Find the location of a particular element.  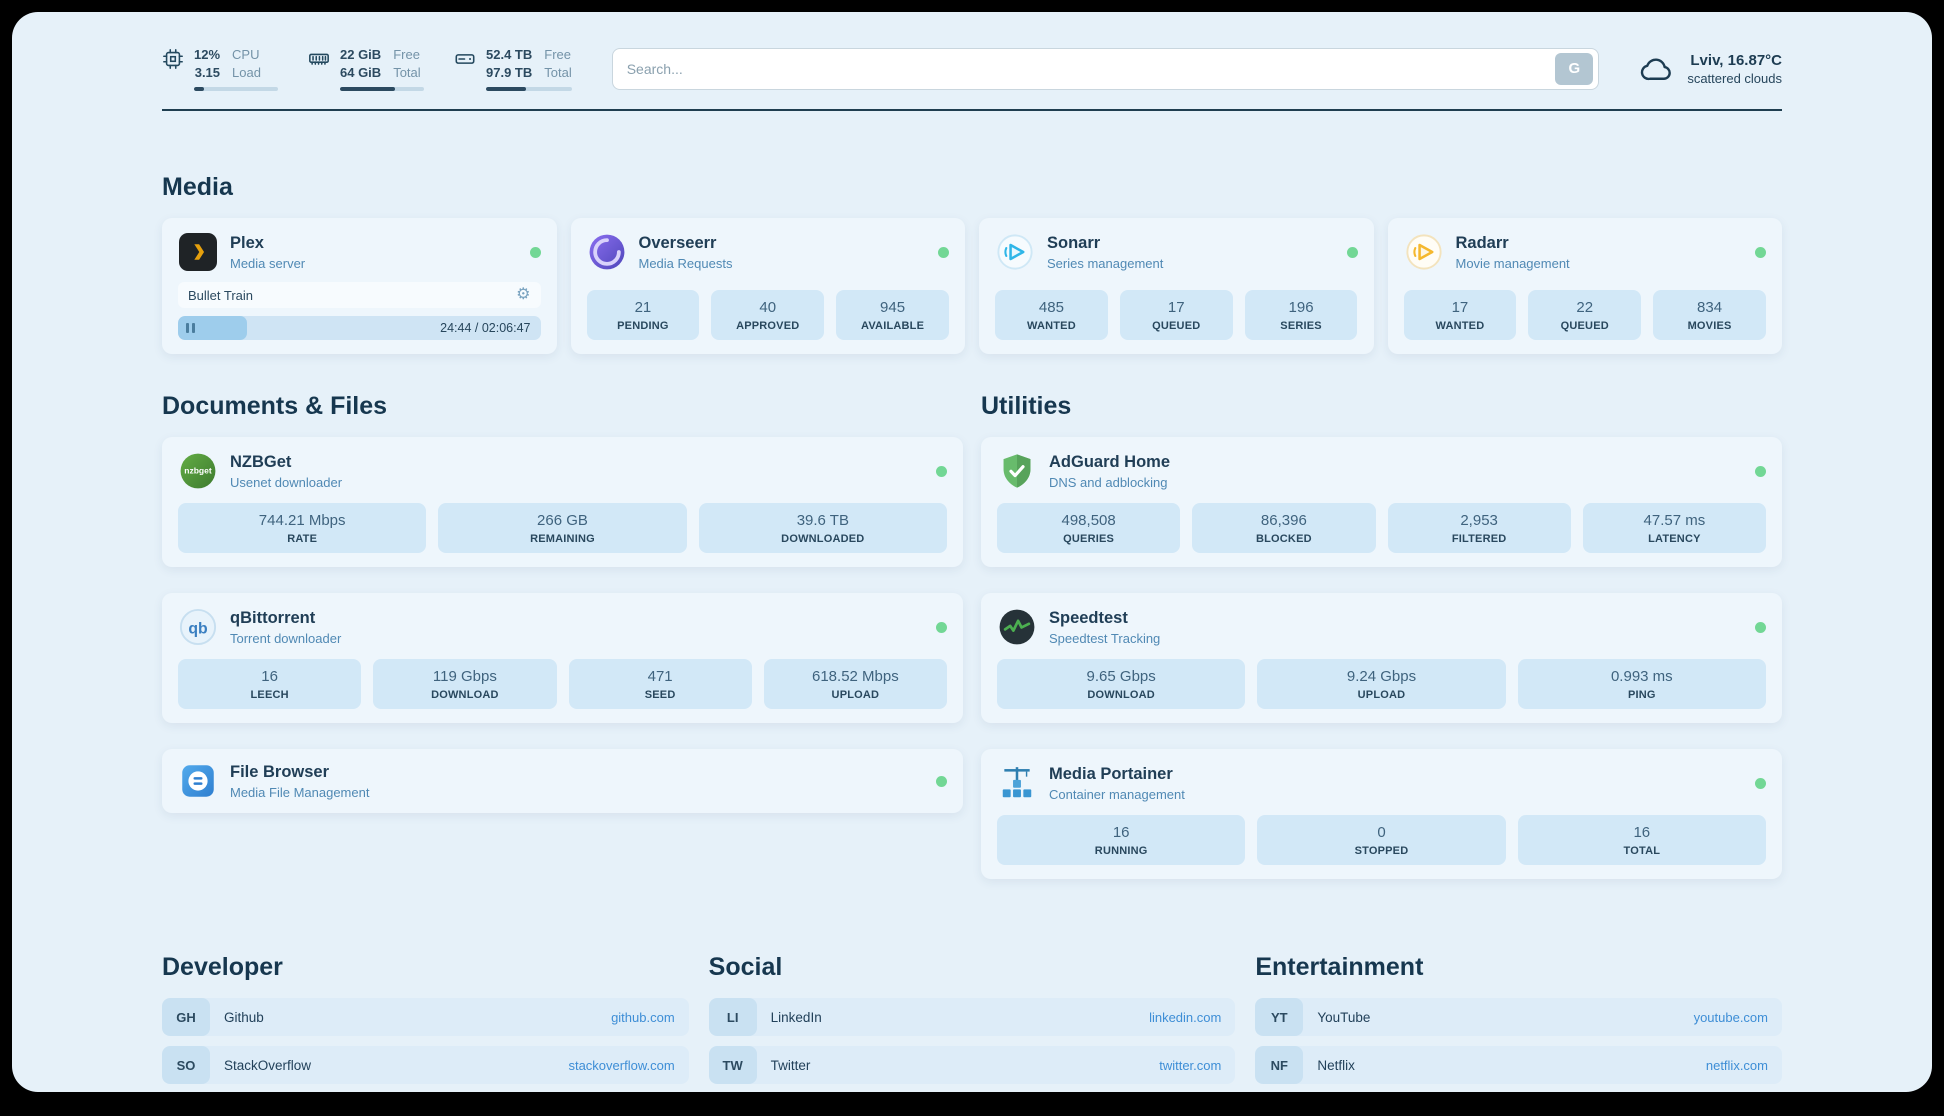

stat-upload: 618.52 Mbps UPLOAD is located at coordinates (855, 684).